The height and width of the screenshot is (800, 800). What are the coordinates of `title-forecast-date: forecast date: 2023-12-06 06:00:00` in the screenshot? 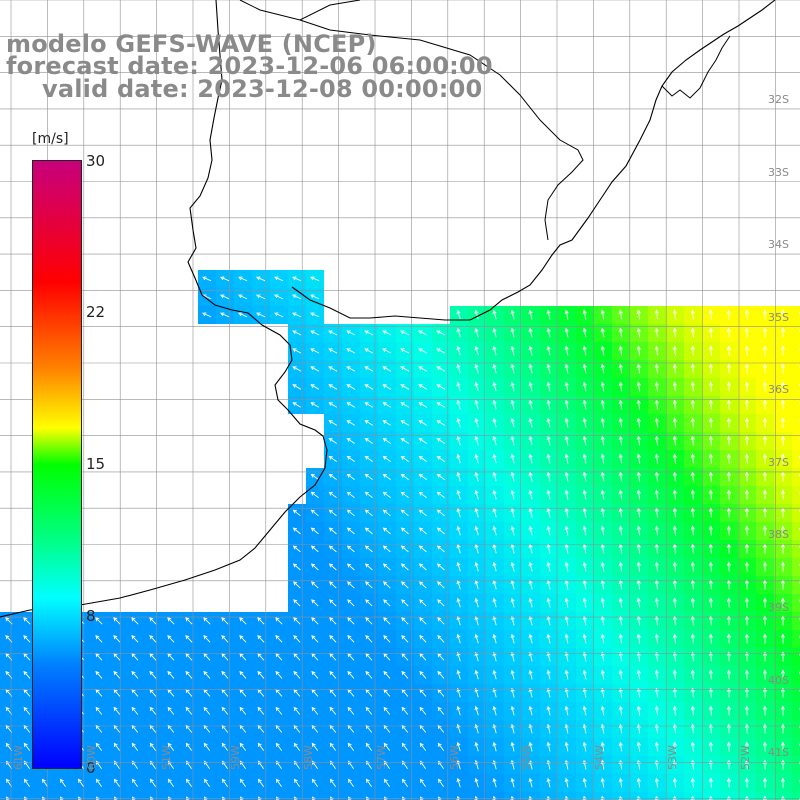 It's located at (249, 66).